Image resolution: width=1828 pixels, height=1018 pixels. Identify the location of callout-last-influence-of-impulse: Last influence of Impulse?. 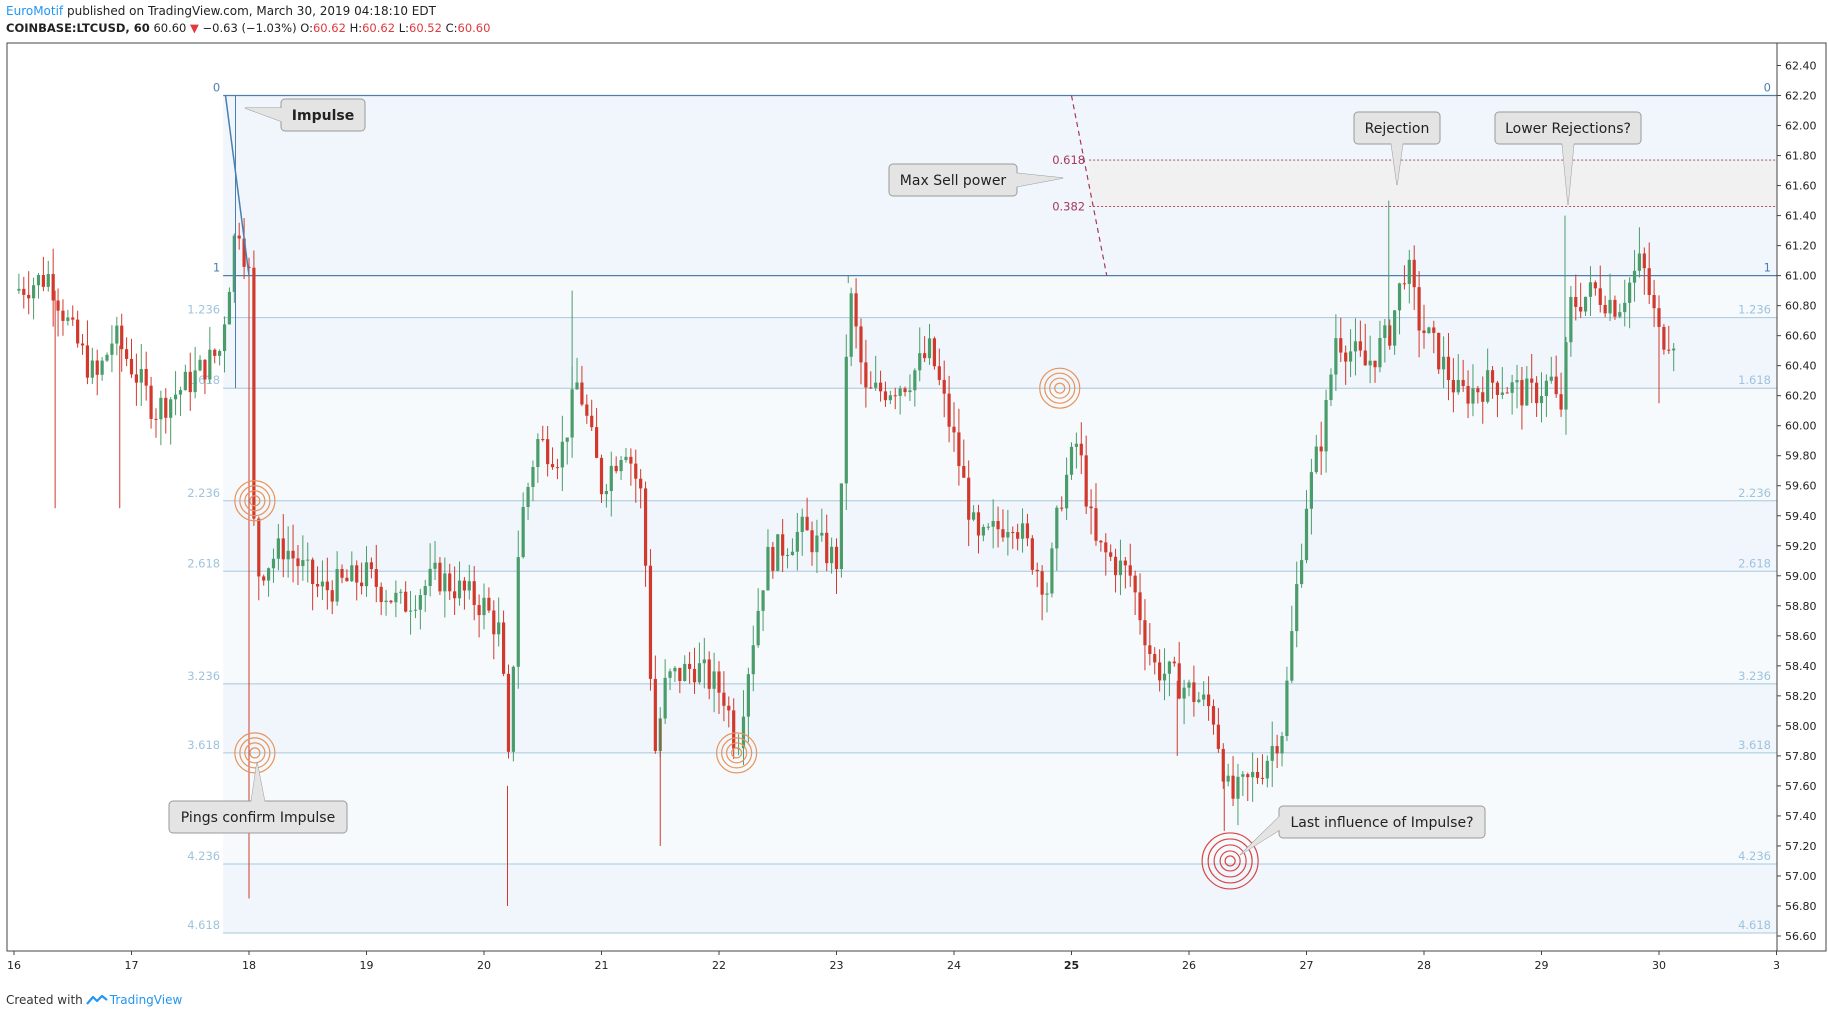
(1362, 830).